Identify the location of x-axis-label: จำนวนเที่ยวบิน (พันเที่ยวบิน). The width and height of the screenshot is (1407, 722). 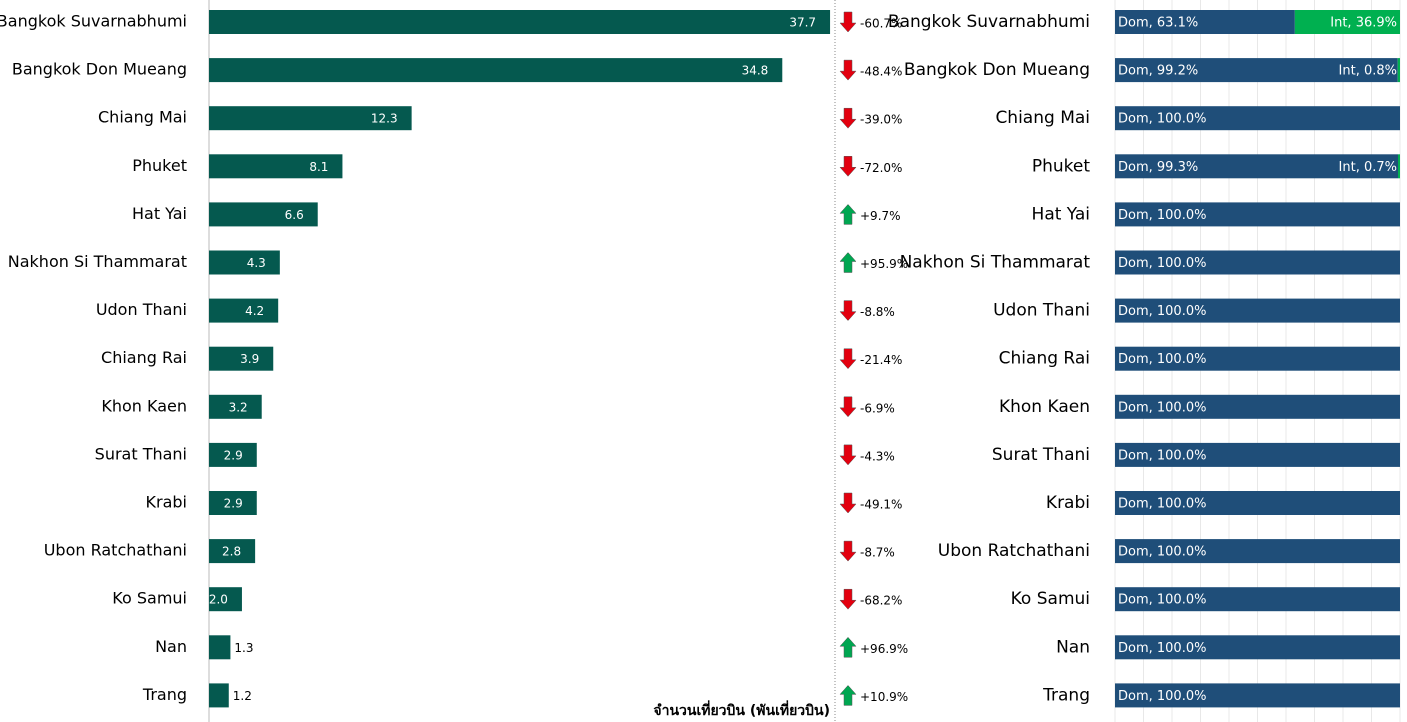
(741, 709).